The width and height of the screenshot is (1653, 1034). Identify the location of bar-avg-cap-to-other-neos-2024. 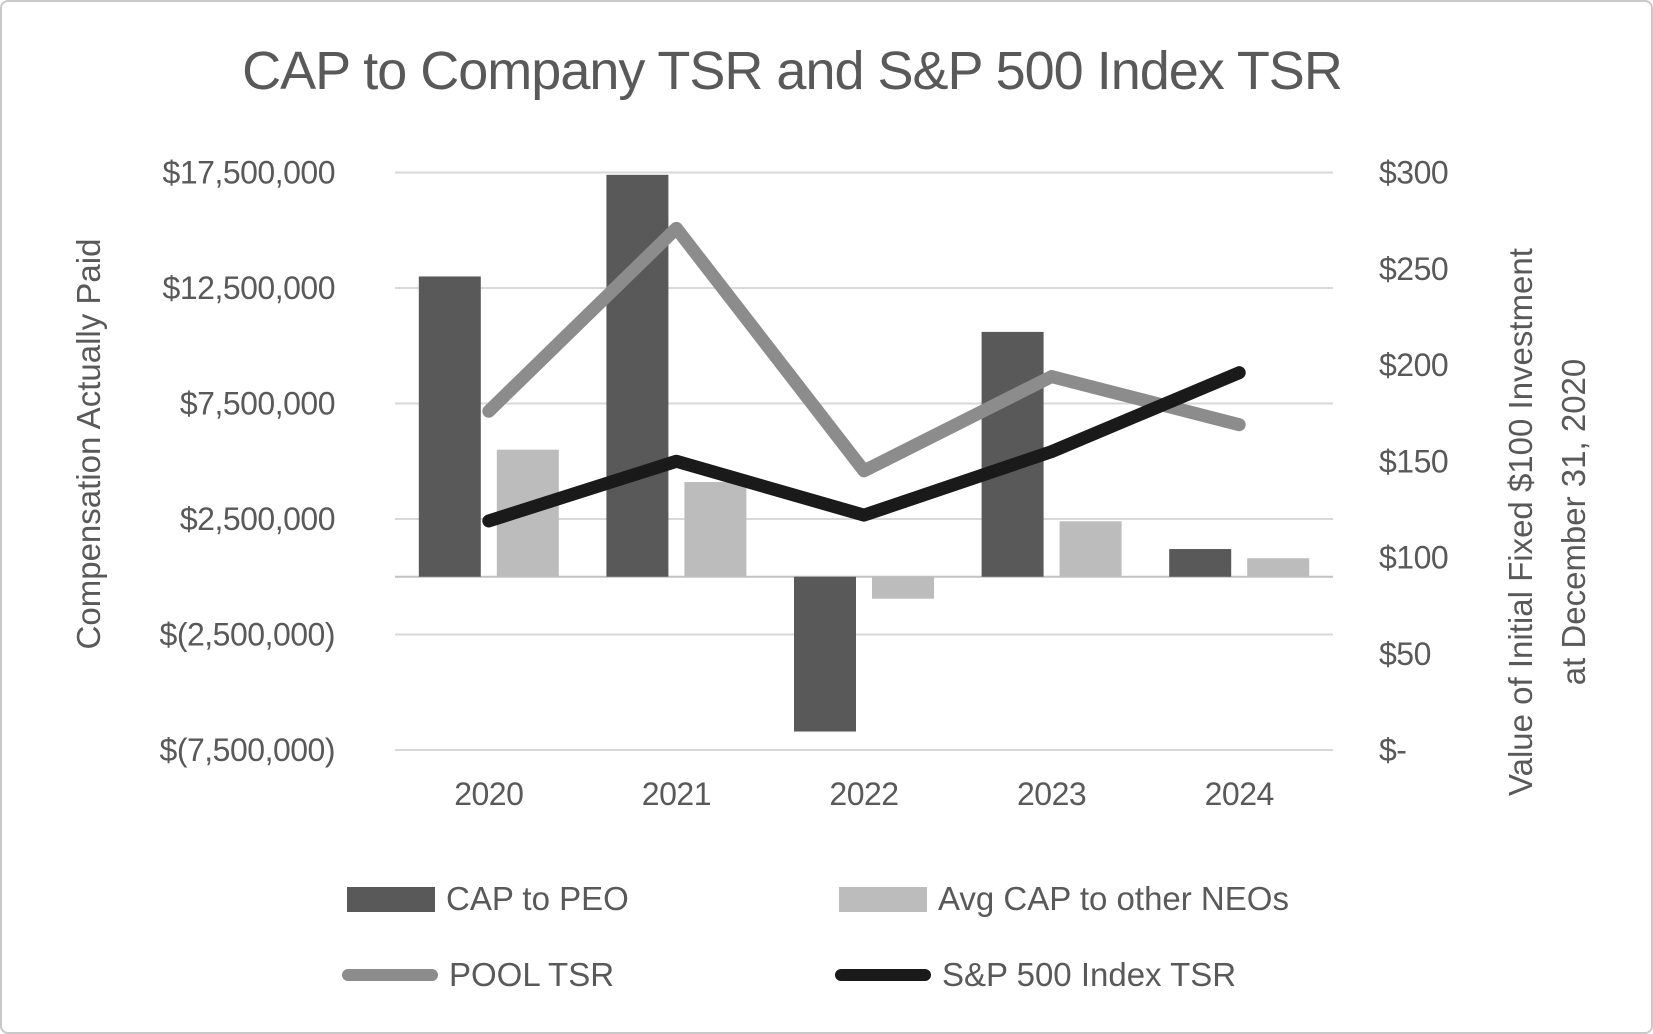
(1278, 567).